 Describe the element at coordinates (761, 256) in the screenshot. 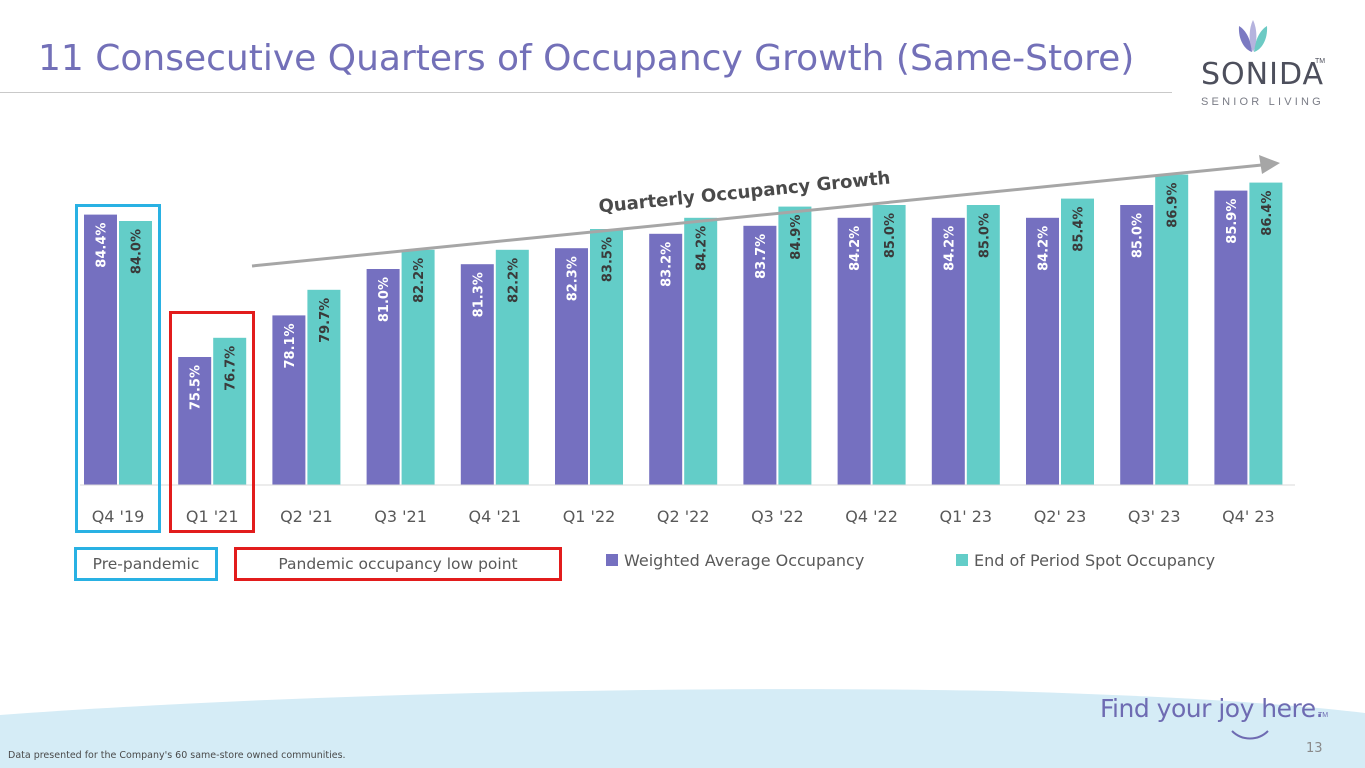

I see `data-label-weighted: 83.7%` at that location.